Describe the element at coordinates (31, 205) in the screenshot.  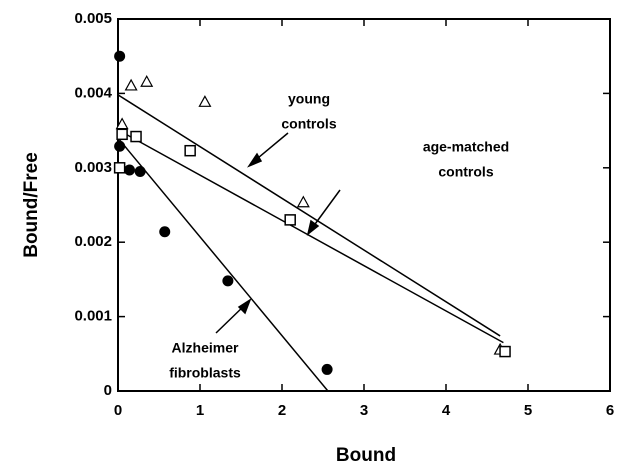
I see `y-axis-label: Bound/Free` at that location.